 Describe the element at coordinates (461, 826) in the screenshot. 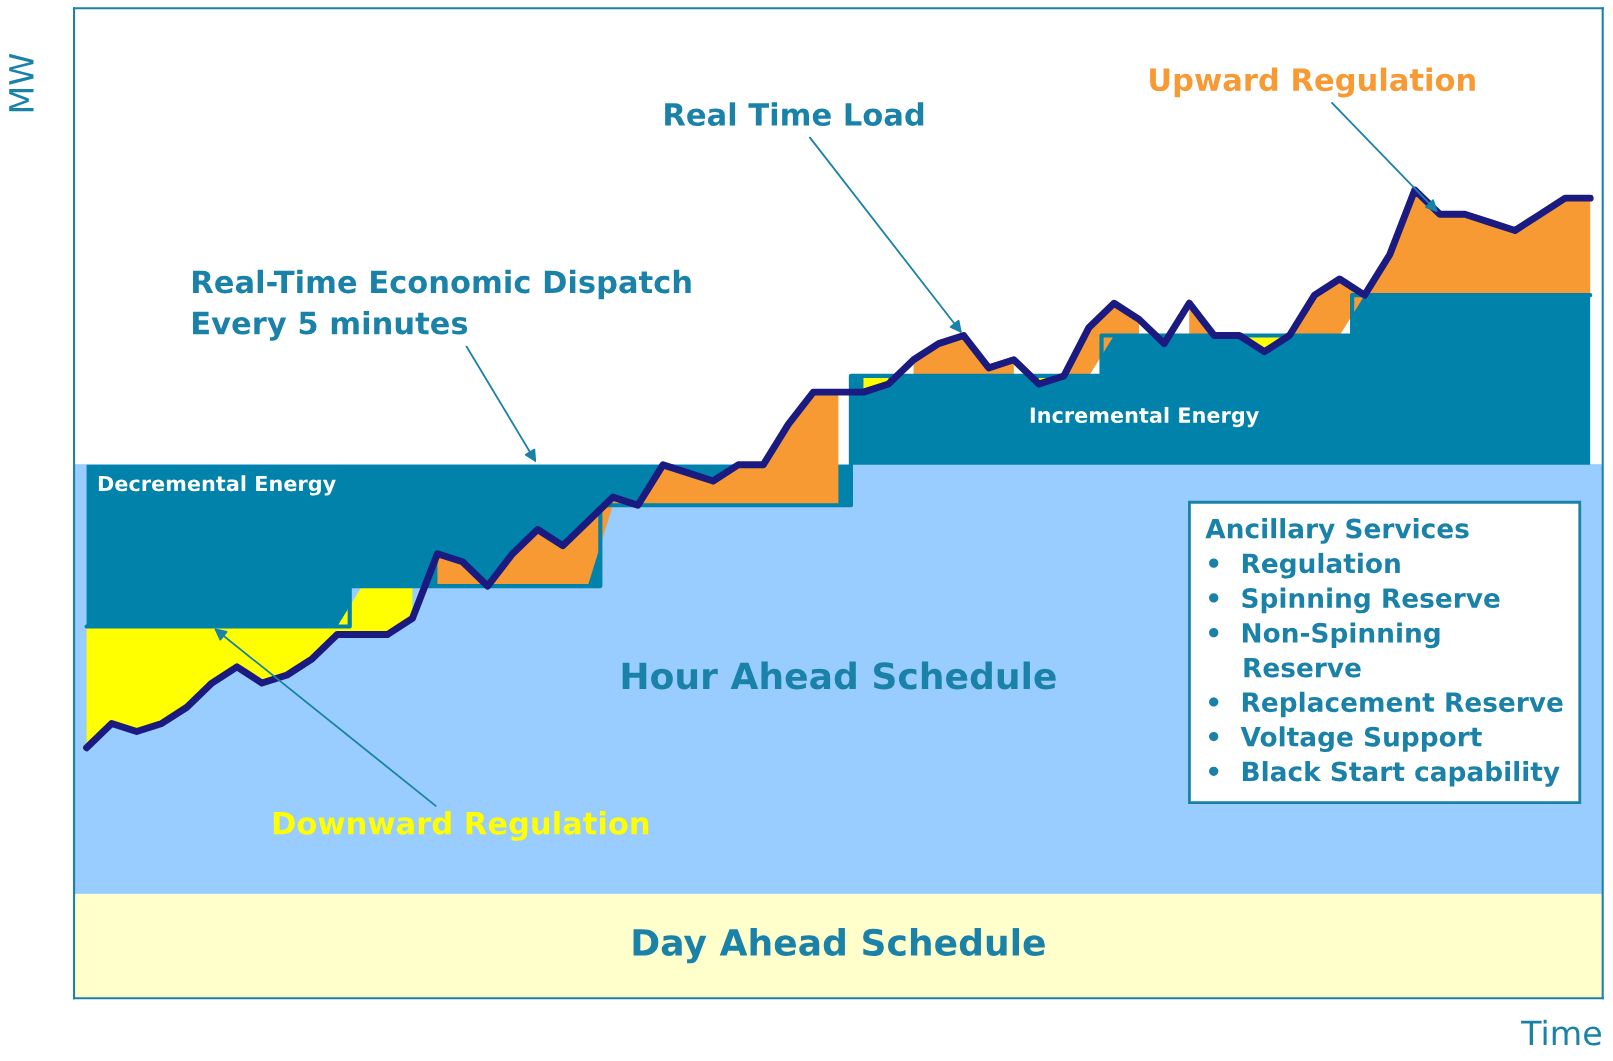

I see `text: Downward Regulation` at that location.